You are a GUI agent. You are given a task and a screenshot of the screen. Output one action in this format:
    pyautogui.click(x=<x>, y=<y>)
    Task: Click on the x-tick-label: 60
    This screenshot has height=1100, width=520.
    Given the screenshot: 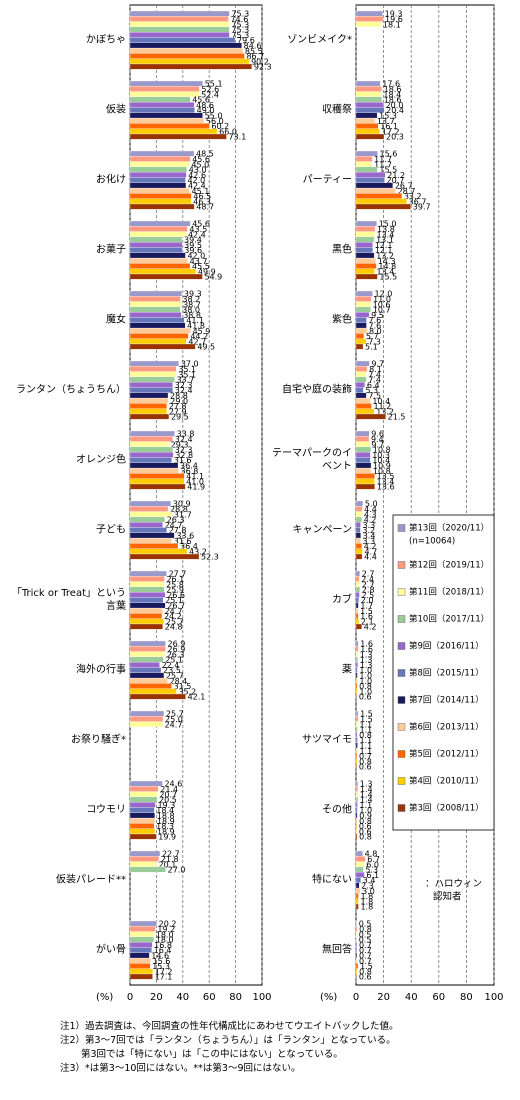 What is the action you would take?
    pyautogui.click(x=438, y=997)
    